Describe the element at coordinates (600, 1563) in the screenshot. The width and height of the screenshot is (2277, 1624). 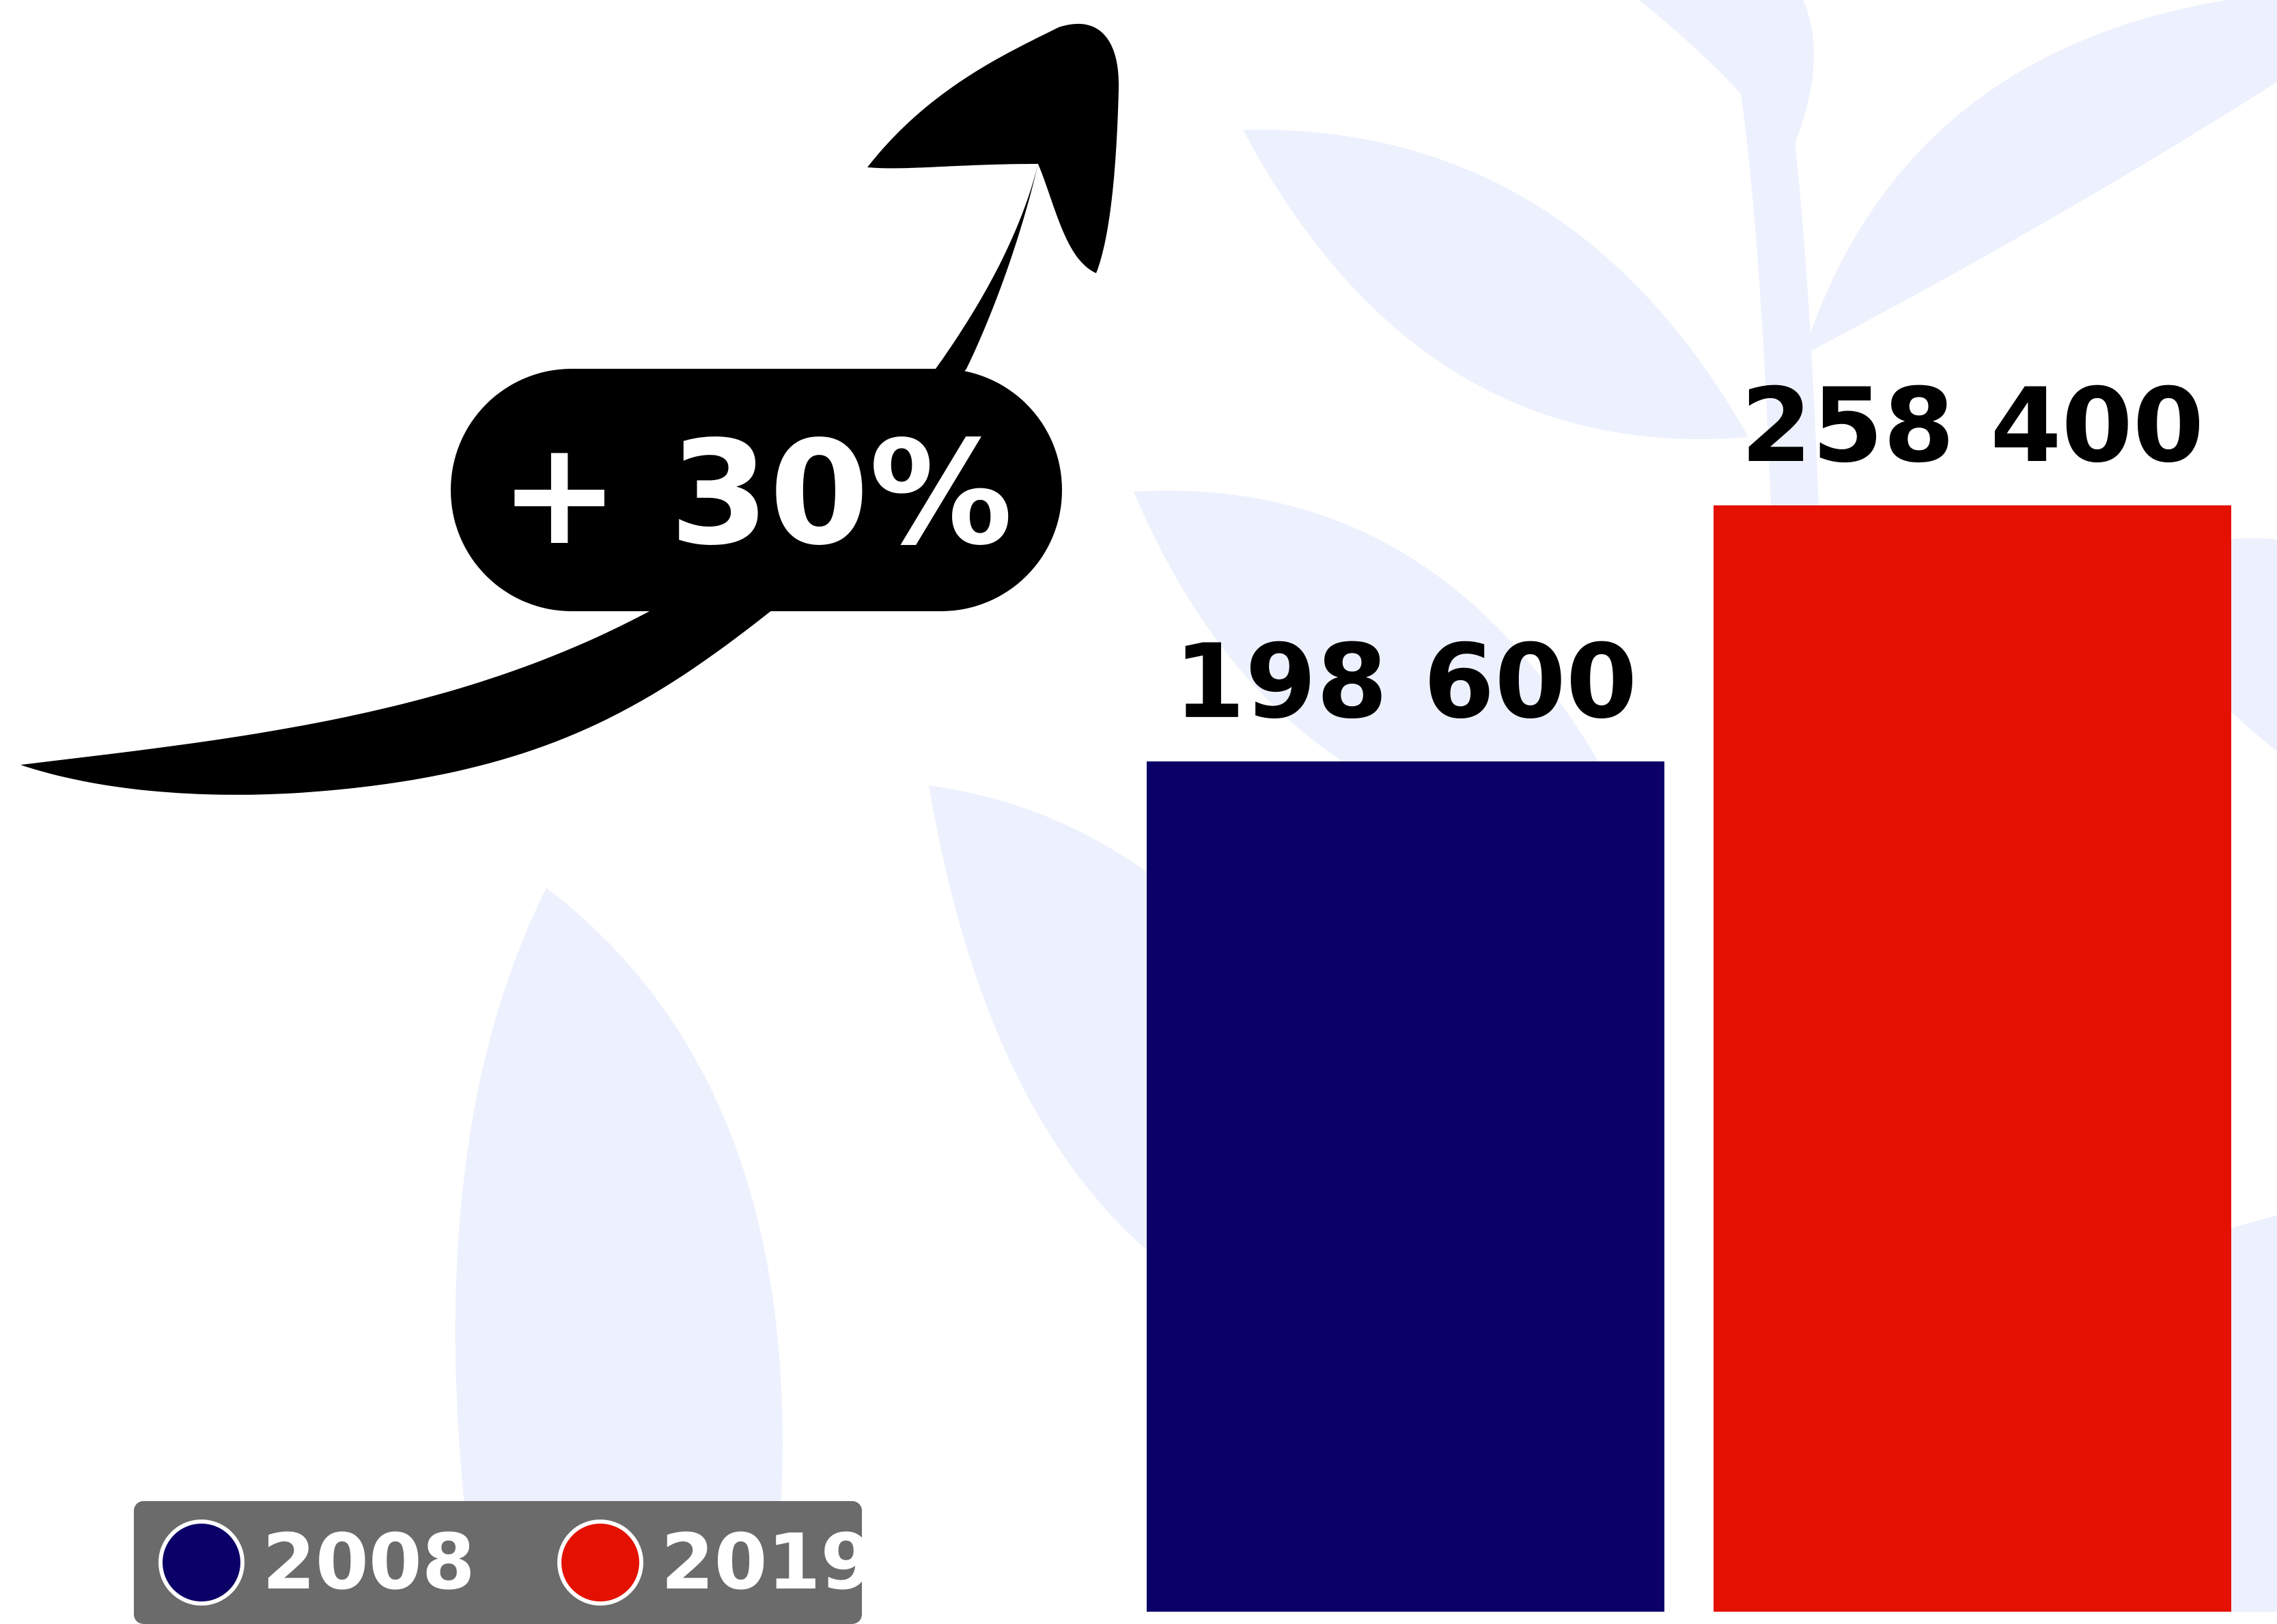
I see `legend-swatch-2019` at that location.